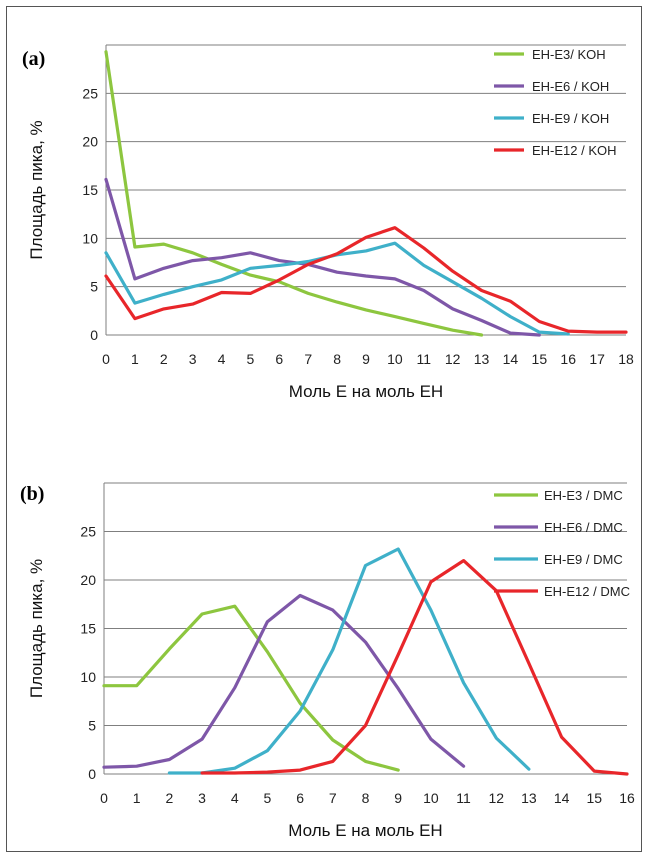  I want to click on legend-label: EH-E9 / KOH, so click(570, 118).